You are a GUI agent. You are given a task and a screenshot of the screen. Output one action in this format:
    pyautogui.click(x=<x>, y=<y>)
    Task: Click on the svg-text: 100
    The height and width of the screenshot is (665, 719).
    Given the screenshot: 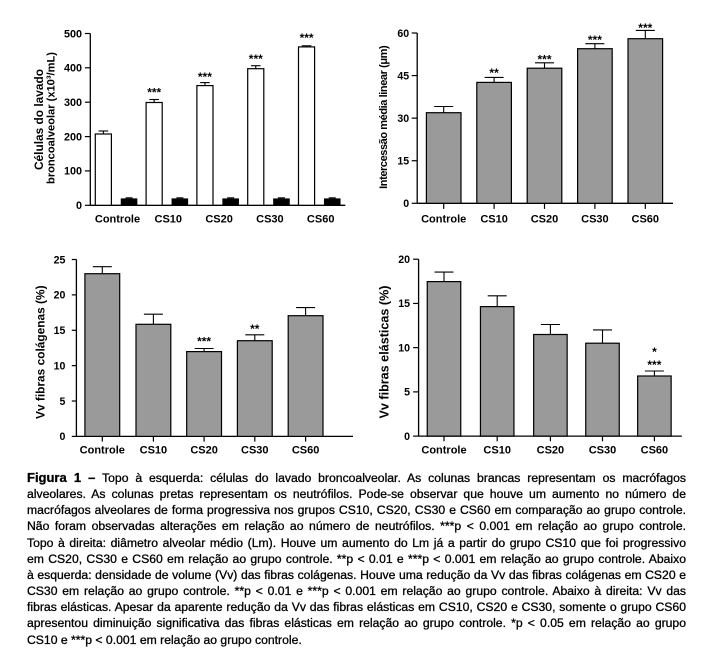 What is the action you would take?
    pyautogui.click(x=73, y=172)
    